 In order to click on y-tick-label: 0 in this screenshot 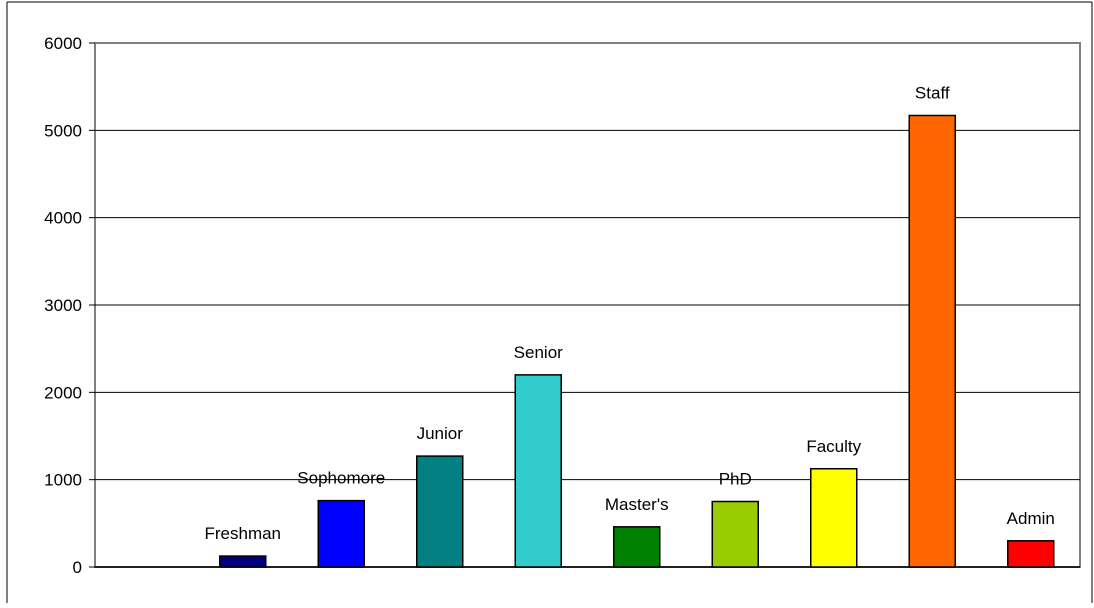, I will do `click(77, 567)`.